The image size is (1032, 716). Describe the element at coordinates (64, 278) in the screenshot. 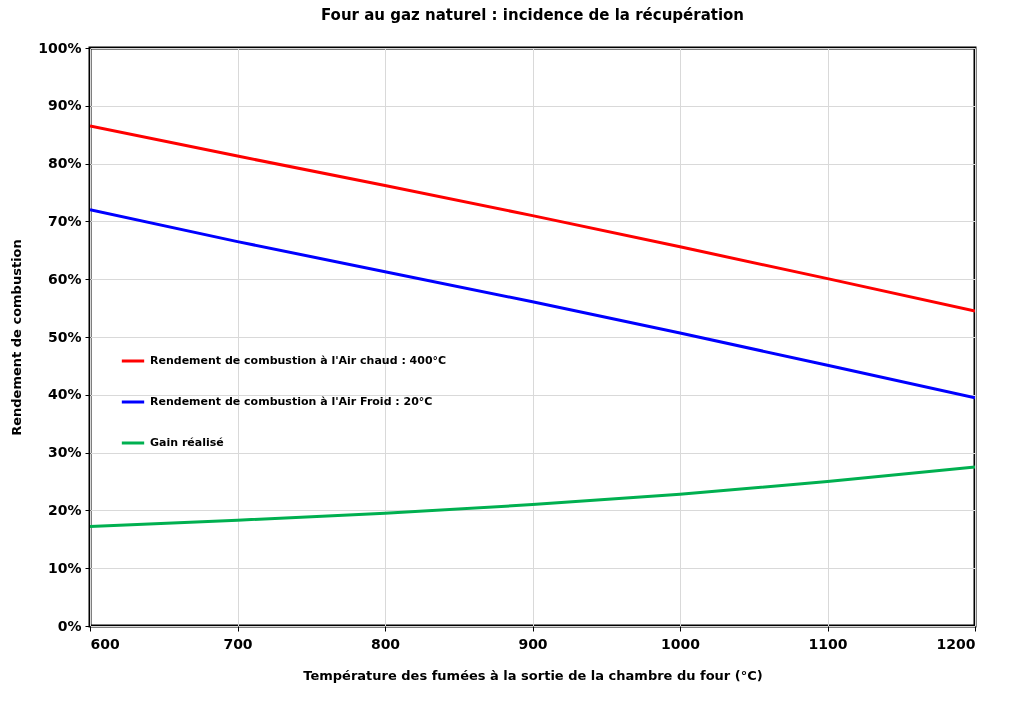

I see `y-tick-label: 60%` at that location.